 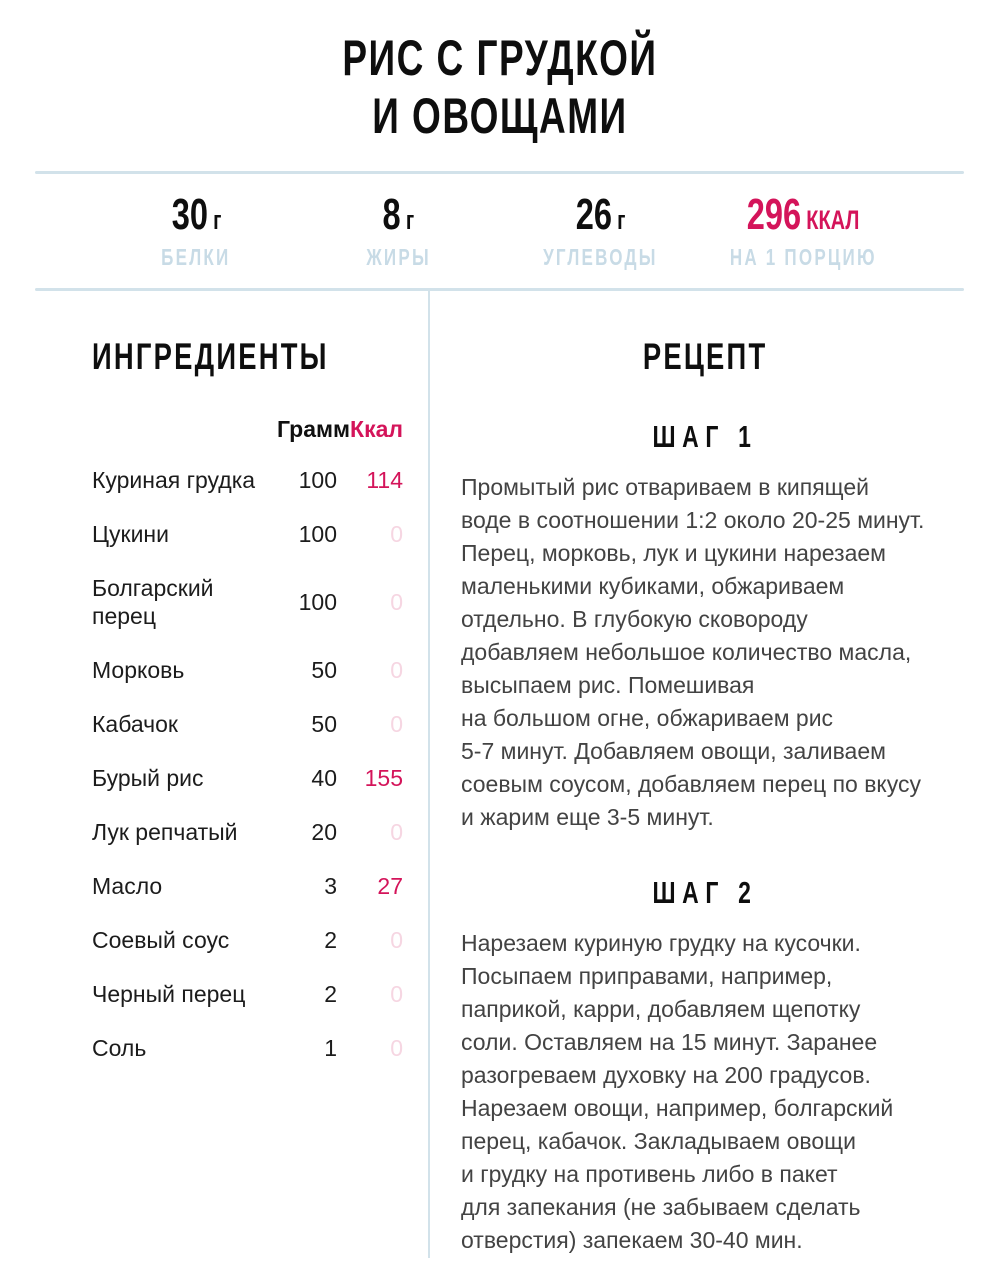 I want to click on table-row: Масло 3 27, so click(x=247, y=886).